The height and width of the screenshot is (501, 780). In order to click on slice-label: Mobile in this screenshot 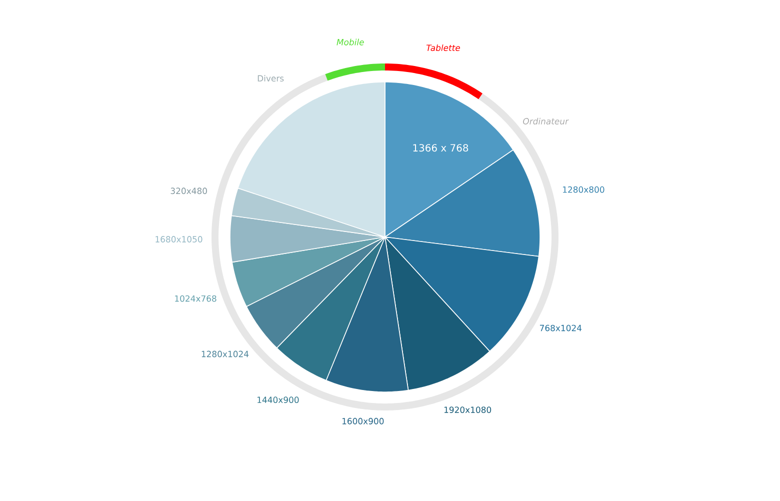, I will do `click(350, 42)`.